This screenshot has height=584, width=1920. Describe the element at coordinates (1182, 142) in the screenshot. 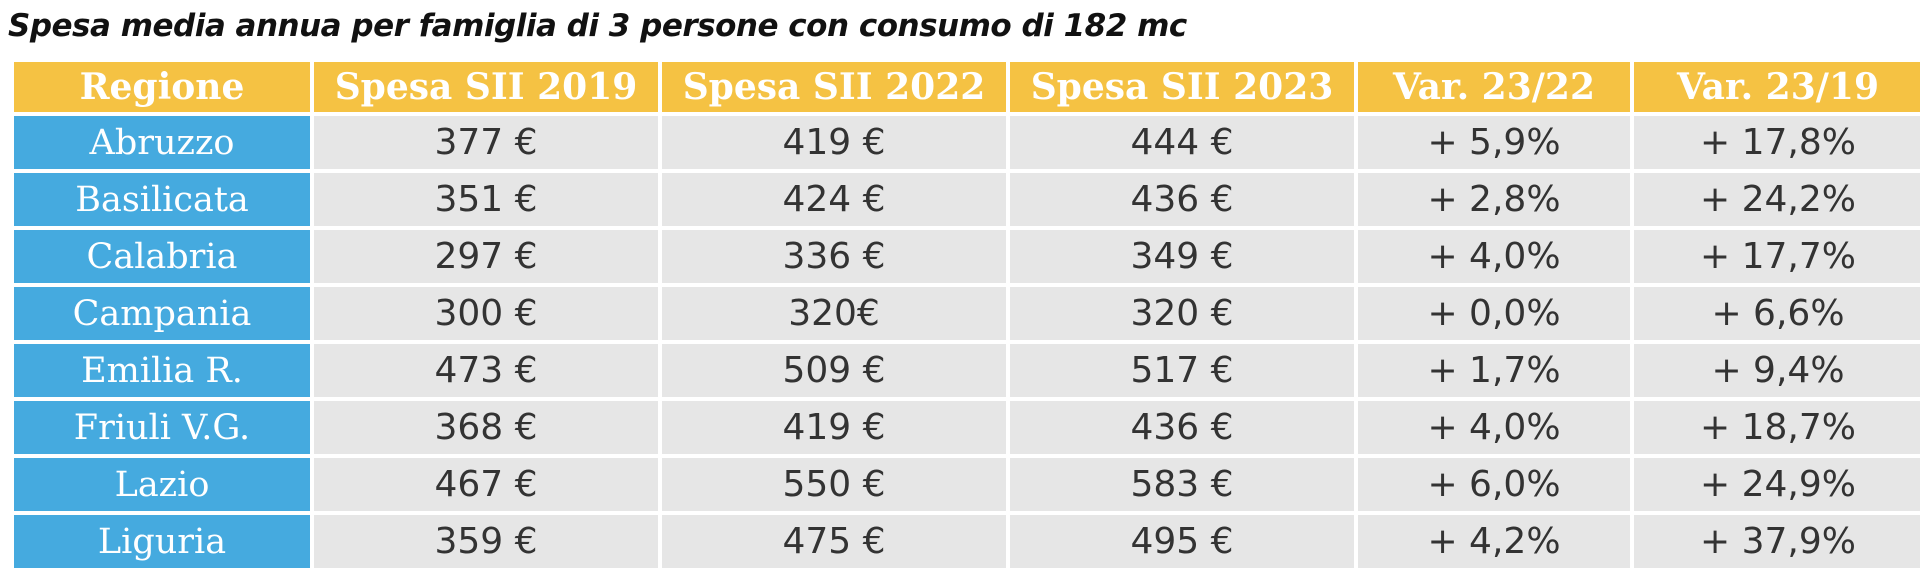

I see `table-cell: 444 €` at that location.